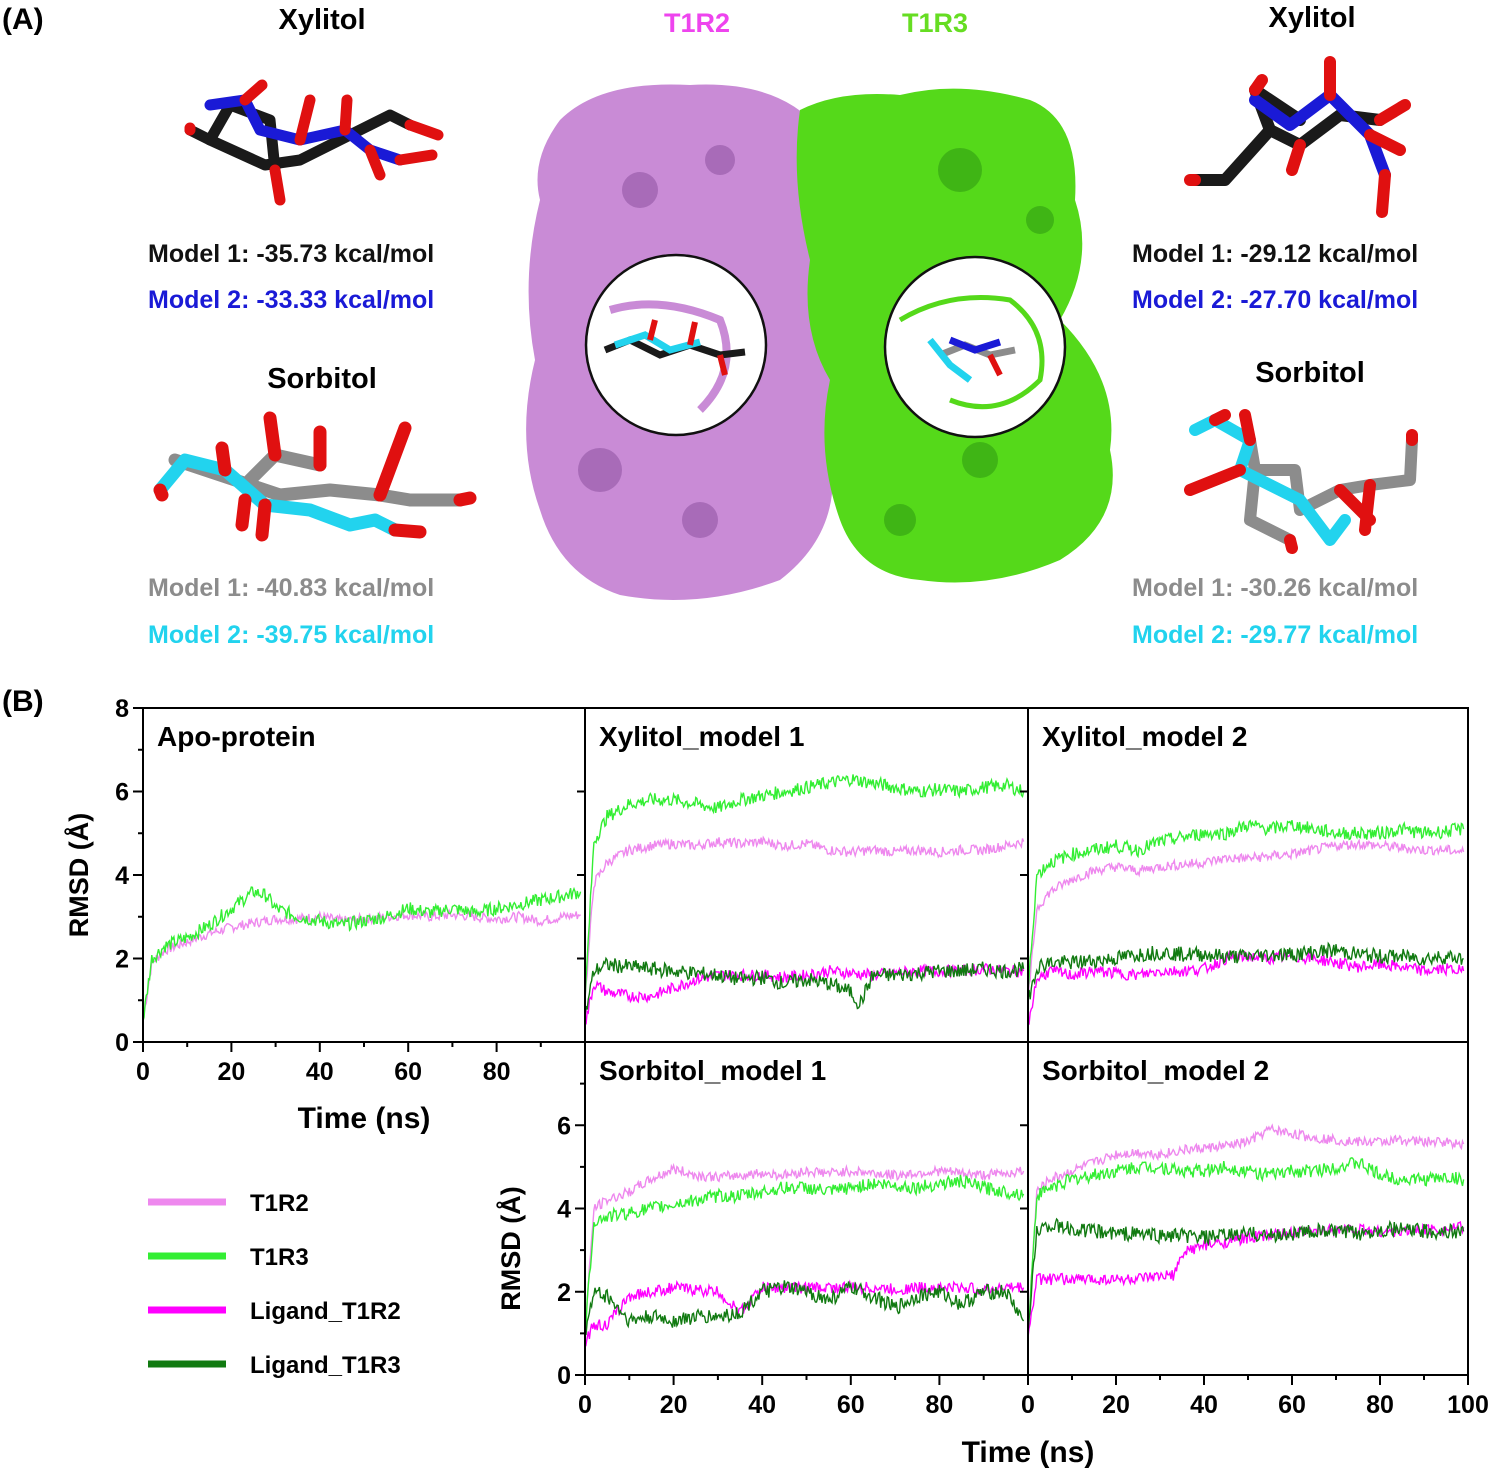 Image resolution: width=1495 pixels, height=1475 pixels. I want to click on x-tick-label-apo-20: 20, so click(231, 1072).